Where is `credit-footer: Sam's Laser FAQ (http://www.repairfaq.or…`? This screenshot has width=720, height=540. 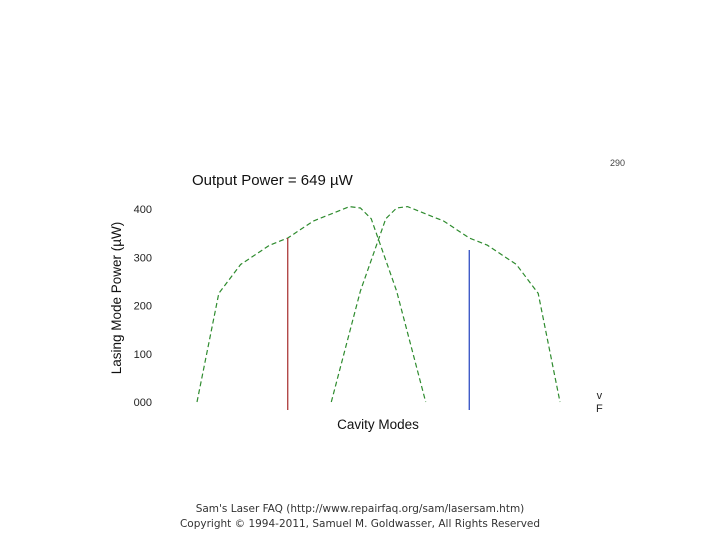
credit-footer: Sam's Laser FAQ (http://www.repairfaq.or… is located at coordinates (360, 517).